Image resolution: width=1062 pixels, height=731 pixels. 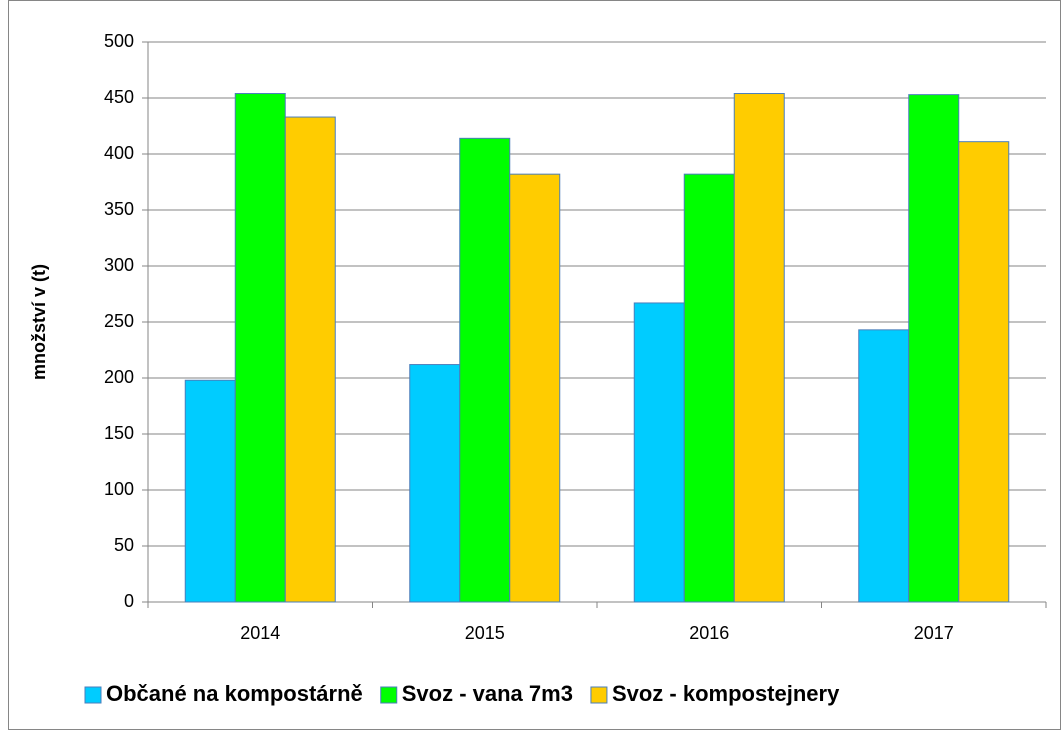 What do you see at coordinates (119, 321) in the screenshot?
I see `y-tick-label: 250` at bounding box center [119, 321].